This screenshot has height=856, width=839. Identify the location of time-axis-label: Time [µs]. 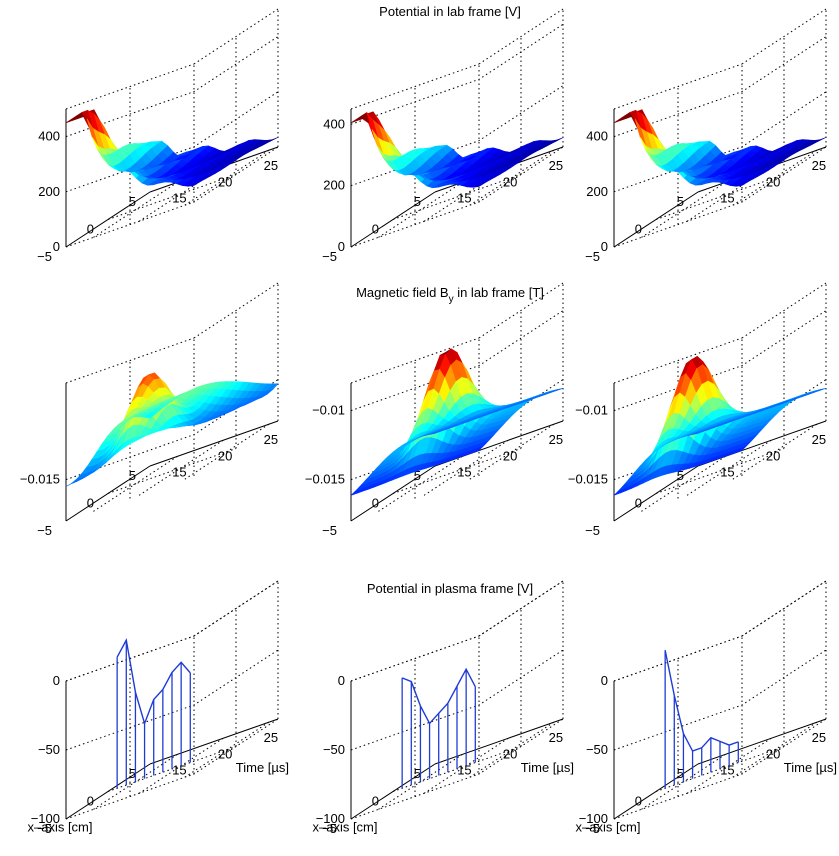
(262, 767).